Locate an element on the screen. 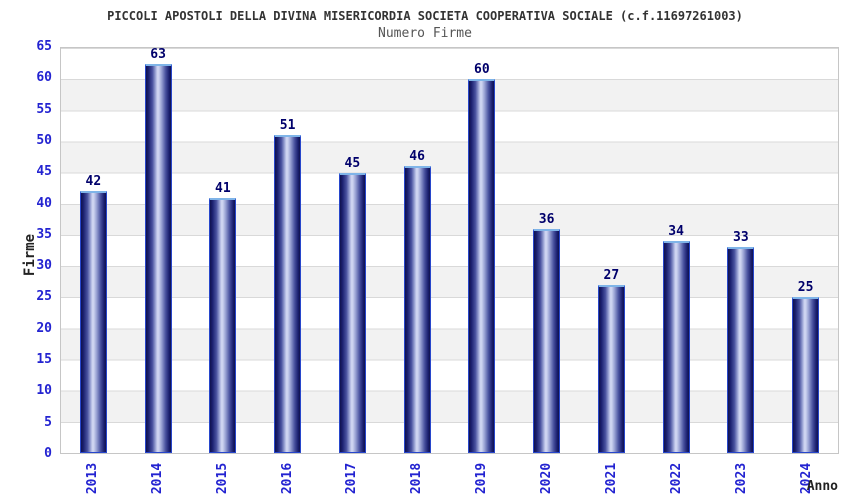  bar-2015 is located at coordinates (223, 325).